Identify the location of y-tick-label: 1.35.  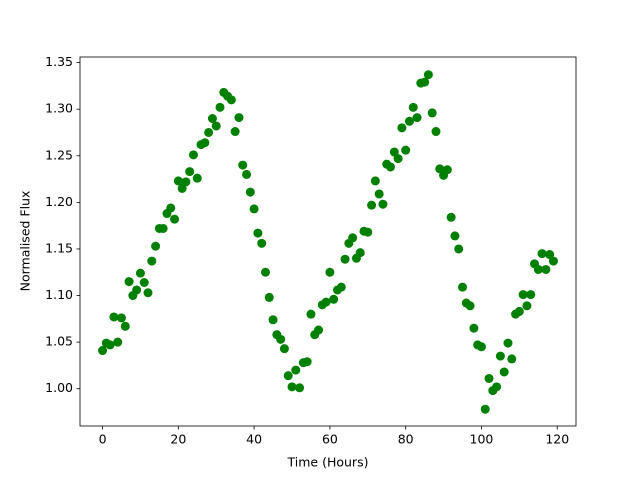
(59, 61).